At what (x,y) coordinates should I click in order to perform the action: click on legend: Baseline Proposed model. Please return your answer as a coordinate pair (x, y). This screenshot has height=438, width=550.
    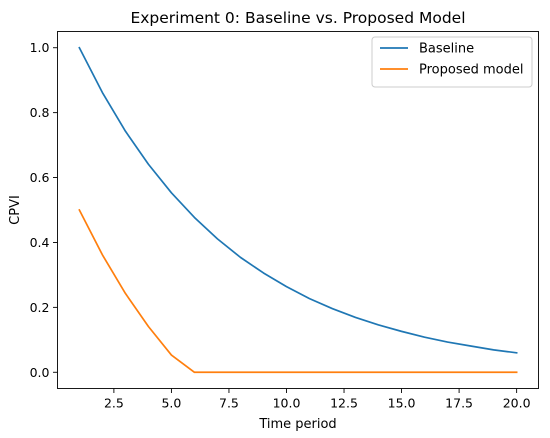
    Looking at the image, I should click on (452, 62).